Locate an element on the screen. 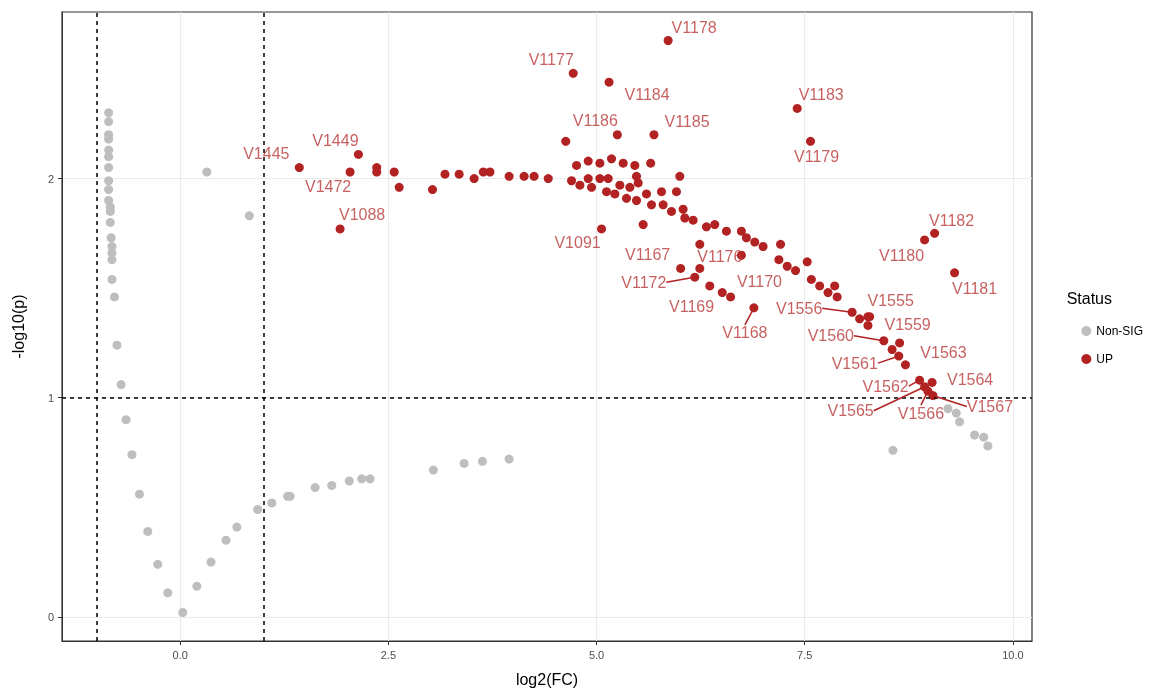 This screenshot has width=1156, height=692. annotation: V1169 is located at coordinates (692, 307).